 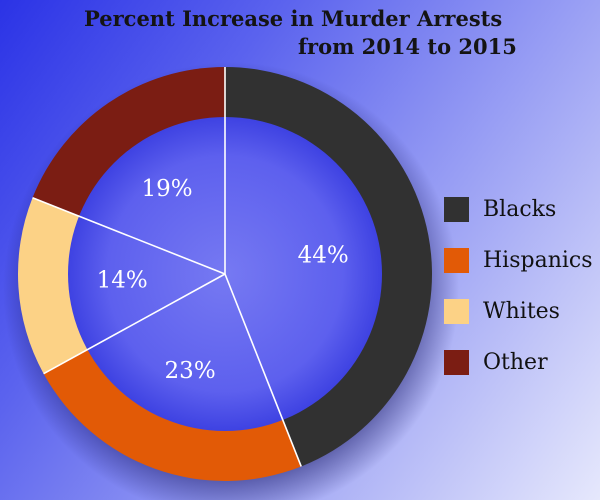 I want to click on legend: Blacks Hispanics Whites Other, so click(x=518, y=286).